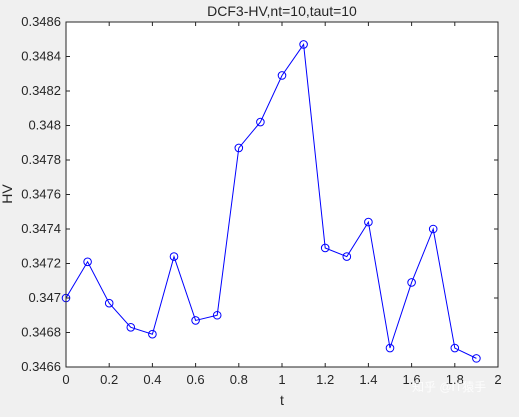 This screenshot has width=519, height=417. What do you see at coordinates (41, 159) in the screenshot?
I see `y-tick-label: 0.3478` at bounding box center [41, 159].